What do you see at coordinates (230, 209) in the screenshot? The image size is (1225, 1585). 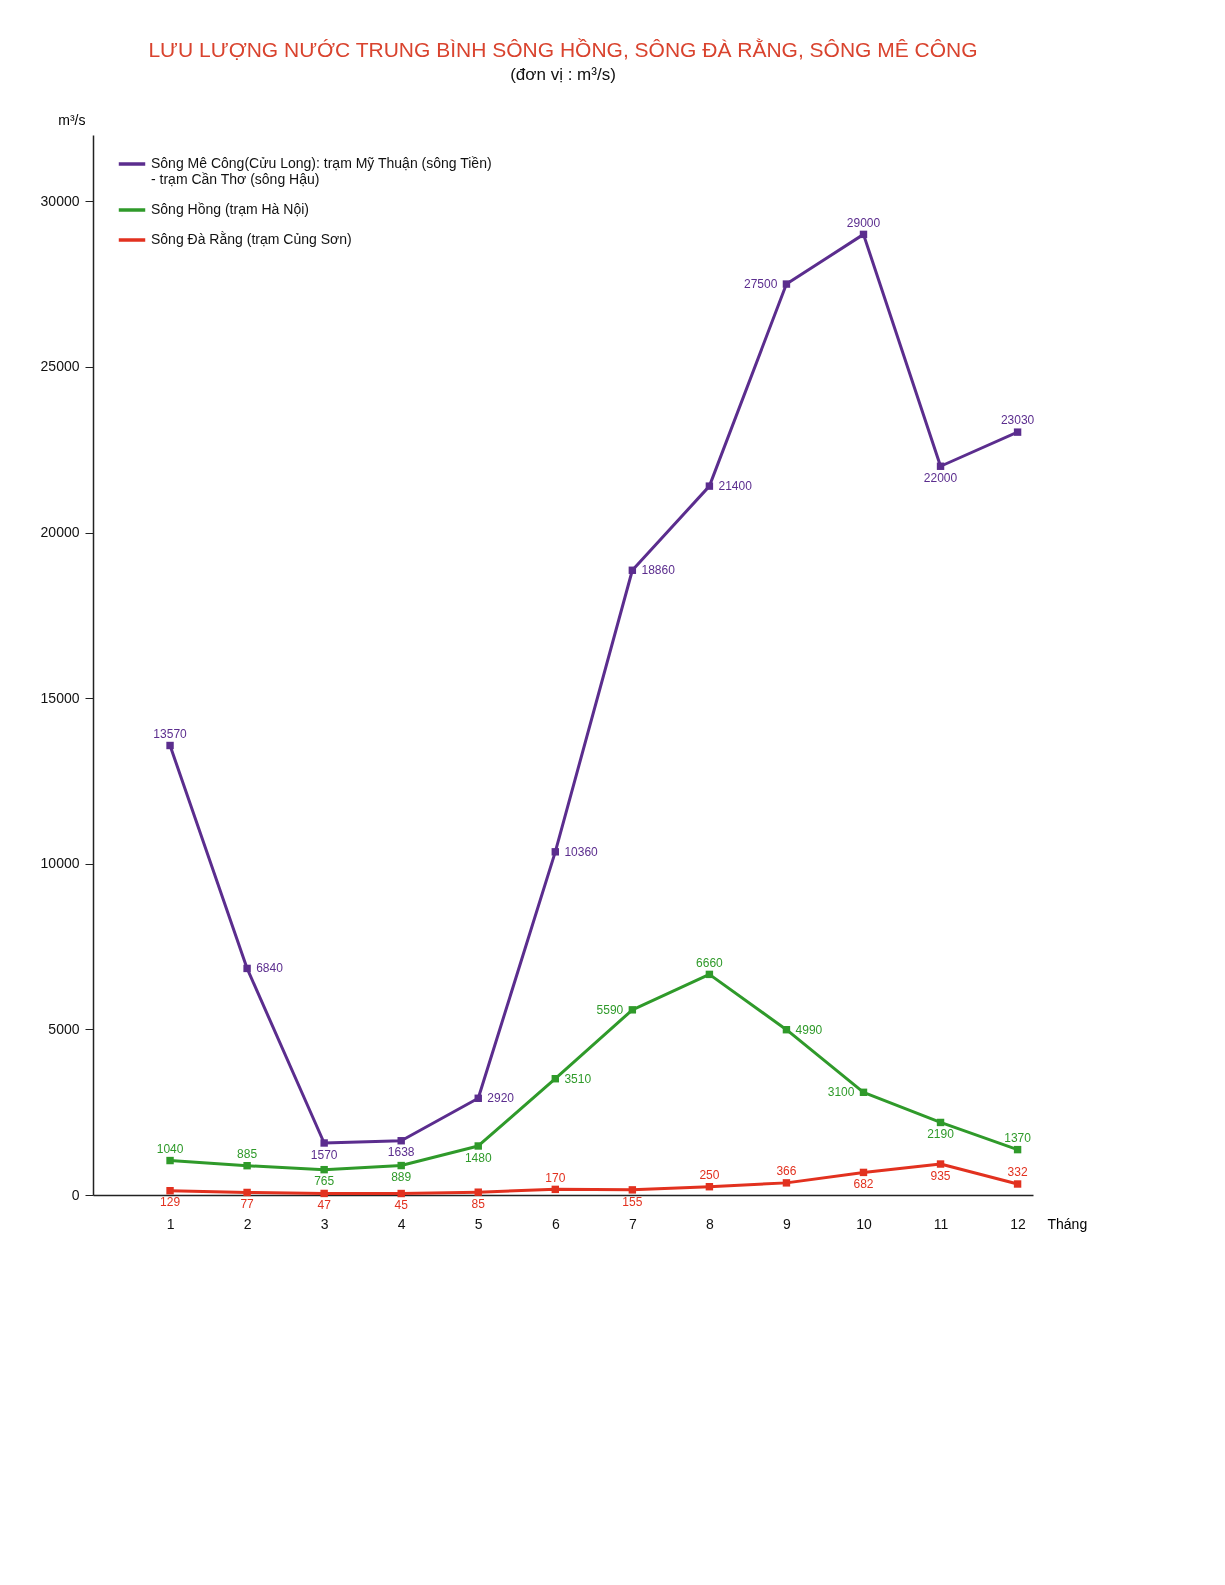 I see `legend-label: Sông Hồng (trạm Hà Nội)` at bounding box center [230, 209].